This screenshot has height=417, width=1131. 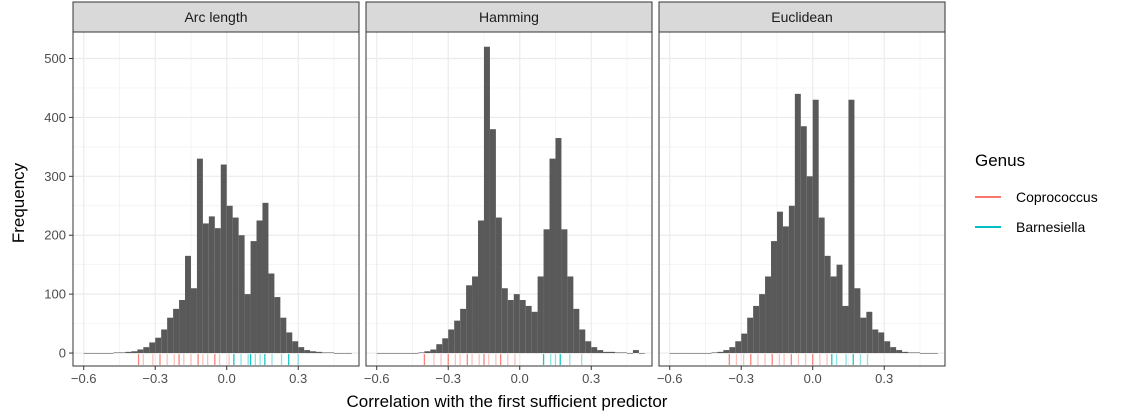 What do you see at coordinates (298, 378) in the screenshot?
I see `x-tick-label: 0.3` at bounding box center [298, 378].